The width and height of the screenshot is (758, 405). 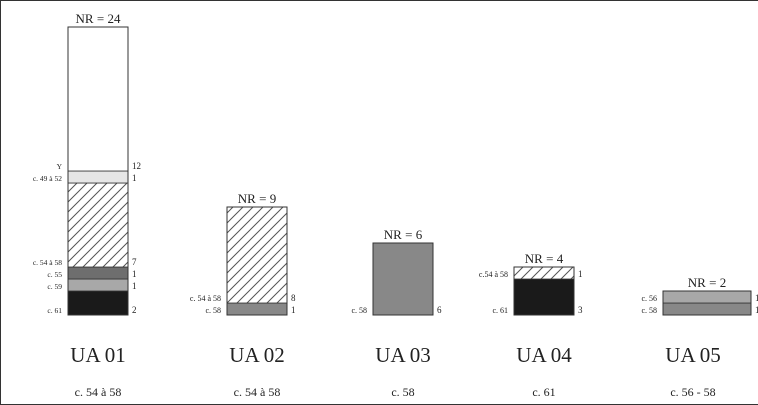 I want to click on bar-total-label: NR = 24, so click(x=98, y=18).